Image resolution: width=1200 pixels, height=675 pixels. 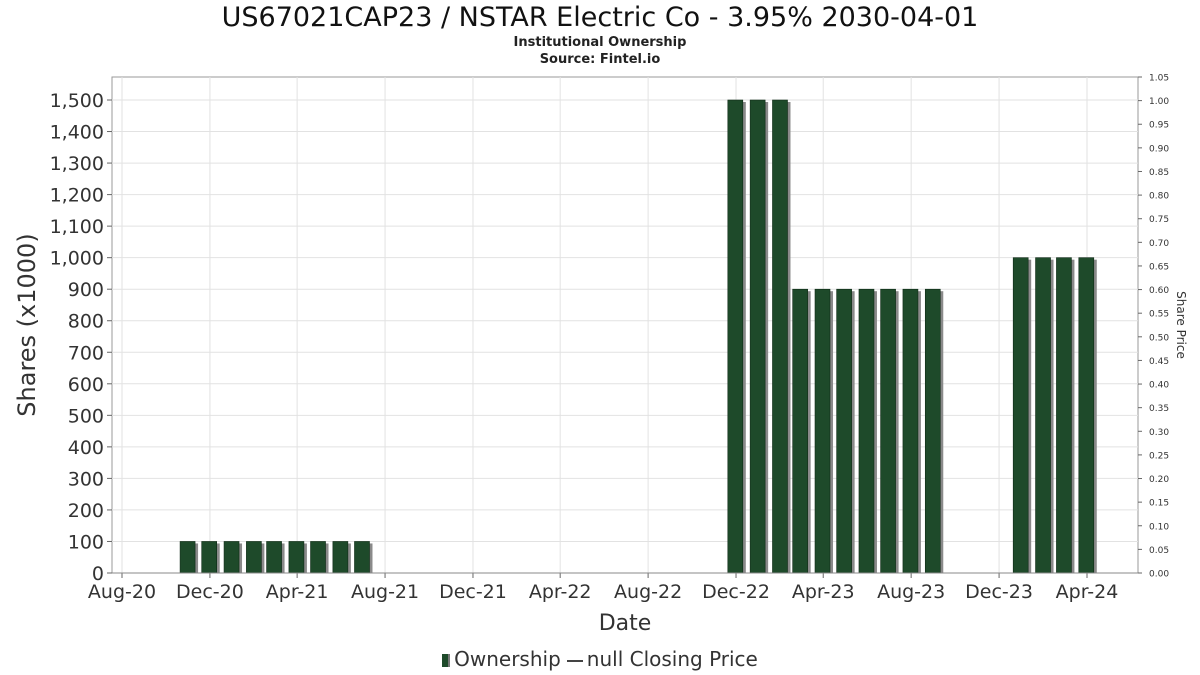 I want to click on x-tick-label: Apr-23, so click(x=823, y=592).